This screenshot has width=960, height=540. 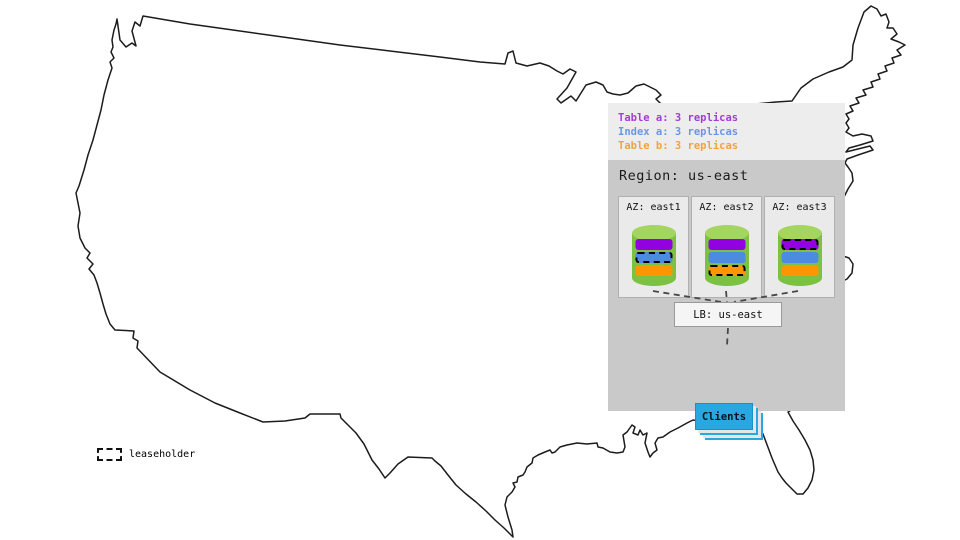 I want to click on legend-item-table-a: Table a: 3 replicas, so click(x=678, y=118).